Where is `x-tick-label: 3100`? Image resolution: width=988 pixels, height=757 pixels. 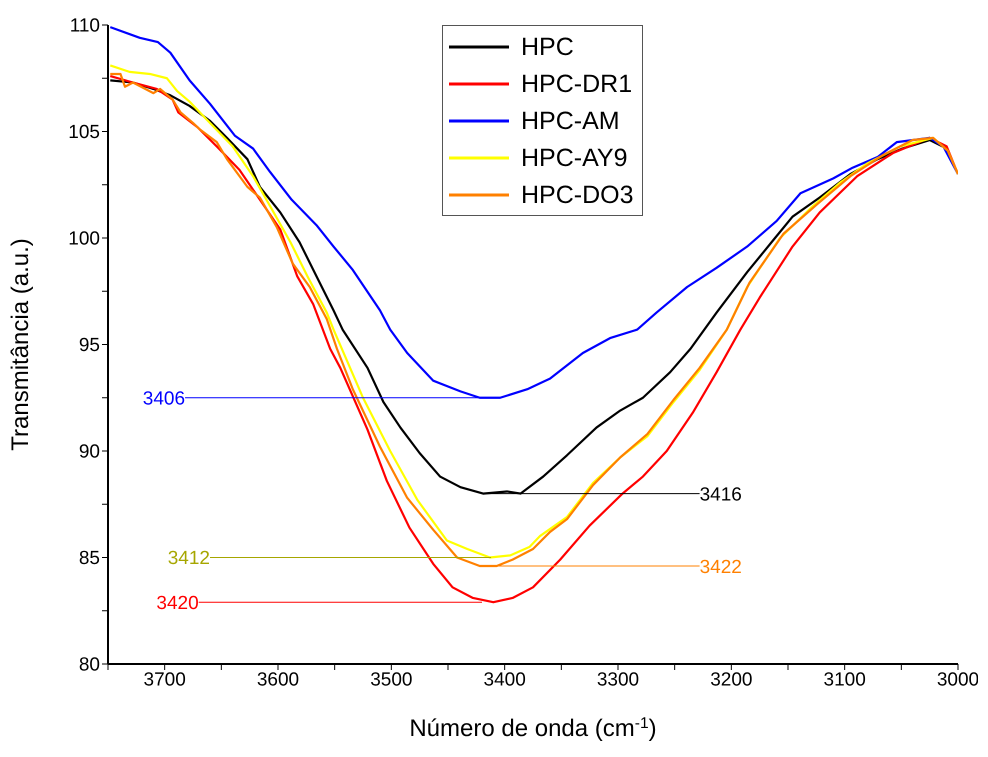
x-tick-label: 3100 is located at coordinates (845, 679).